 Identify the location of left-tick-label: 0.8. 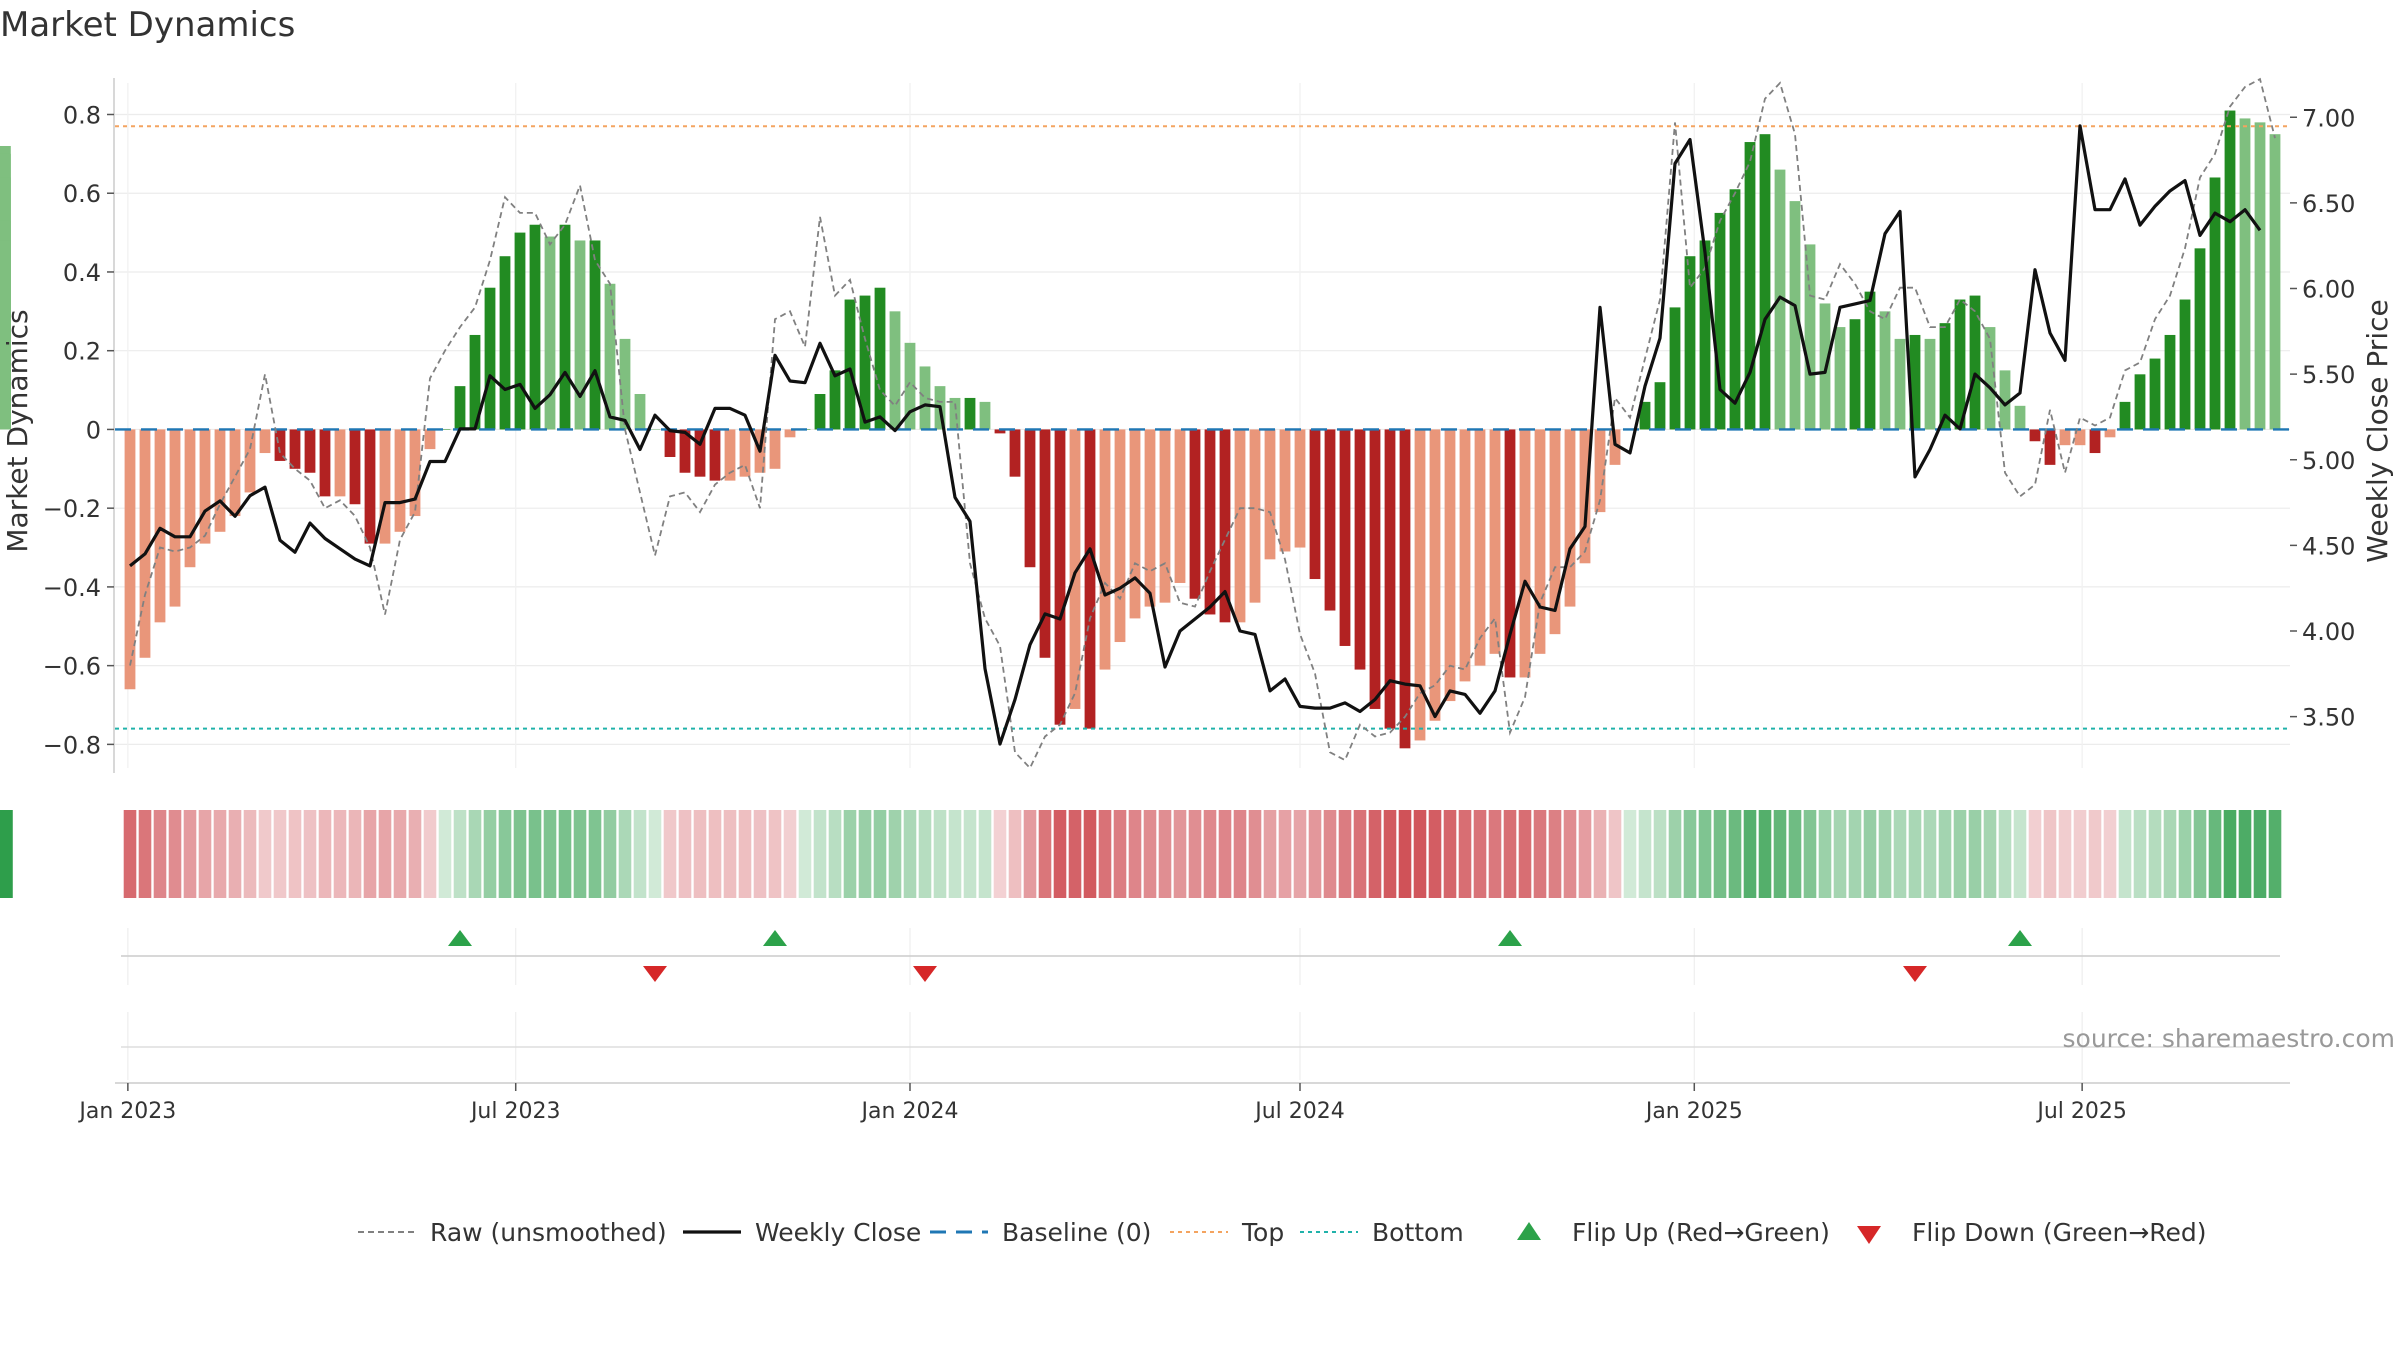
(82, 115).